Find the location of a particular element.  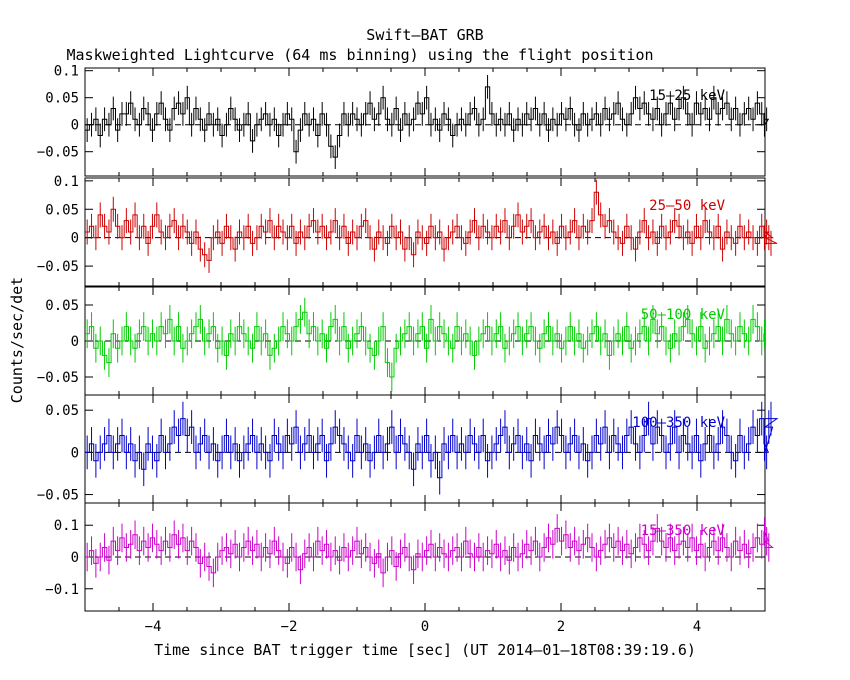

panel-5: 0.1 0 −0.1 15–350 keV is located at coordinates (409, 557).